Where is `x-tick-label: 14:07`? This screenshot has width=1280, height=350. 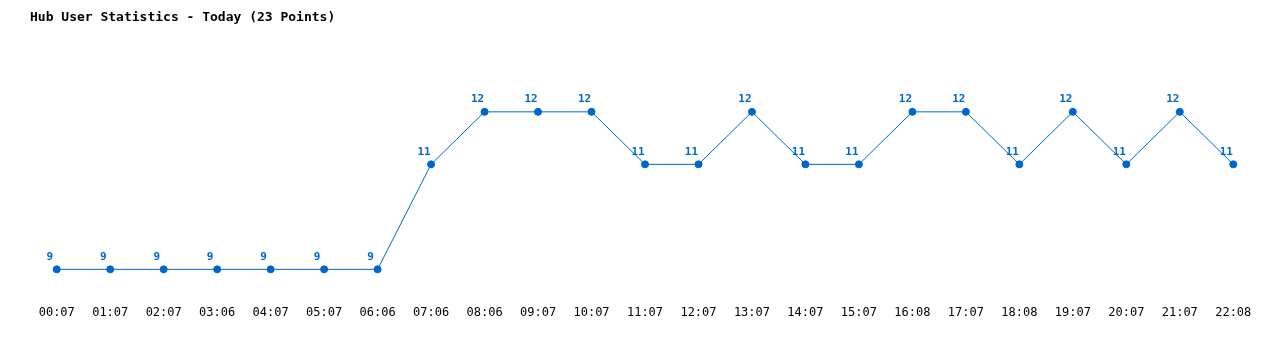 x-tick-label: 14:07 is located at coordinates (805, 311).